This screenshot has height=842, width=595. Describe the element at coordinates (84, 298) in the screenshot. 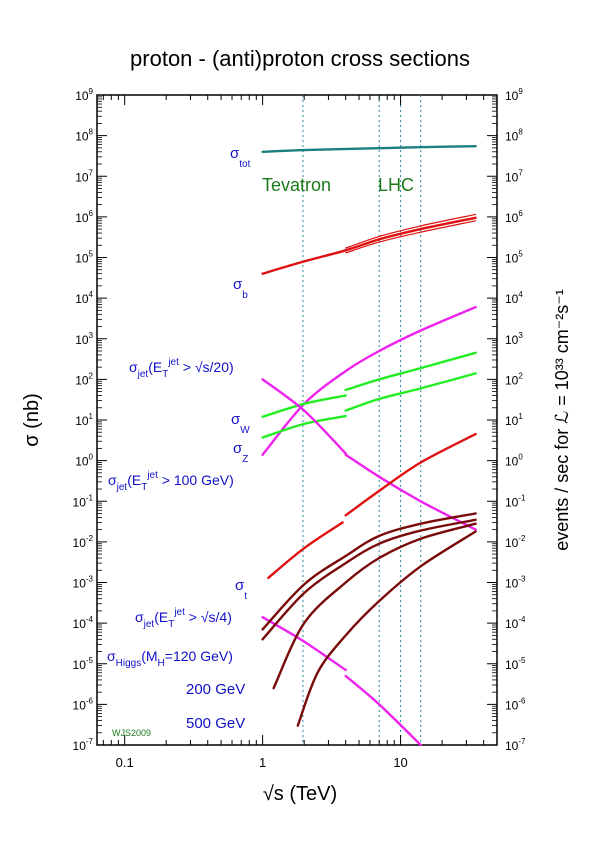

I see `y-tick-label-left-5: 10⁴` at that location.